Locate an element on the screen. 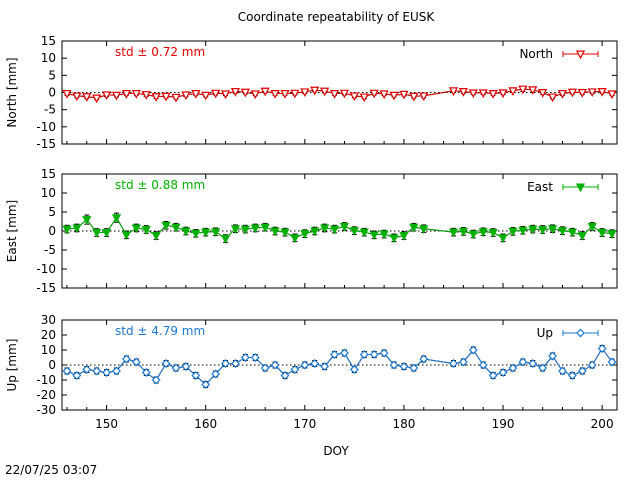 Image resolution: width=640 pixels, height=480 pixels. y-axis-label: Up [mm] is located at coordinates (12, 365).